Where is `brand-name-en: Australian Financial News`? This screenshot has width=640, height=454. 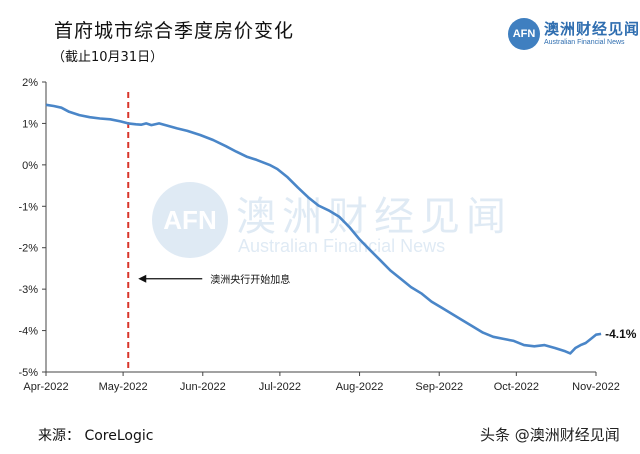 brand-name-en: Australian Financial News is located at coordinates (584, 42).